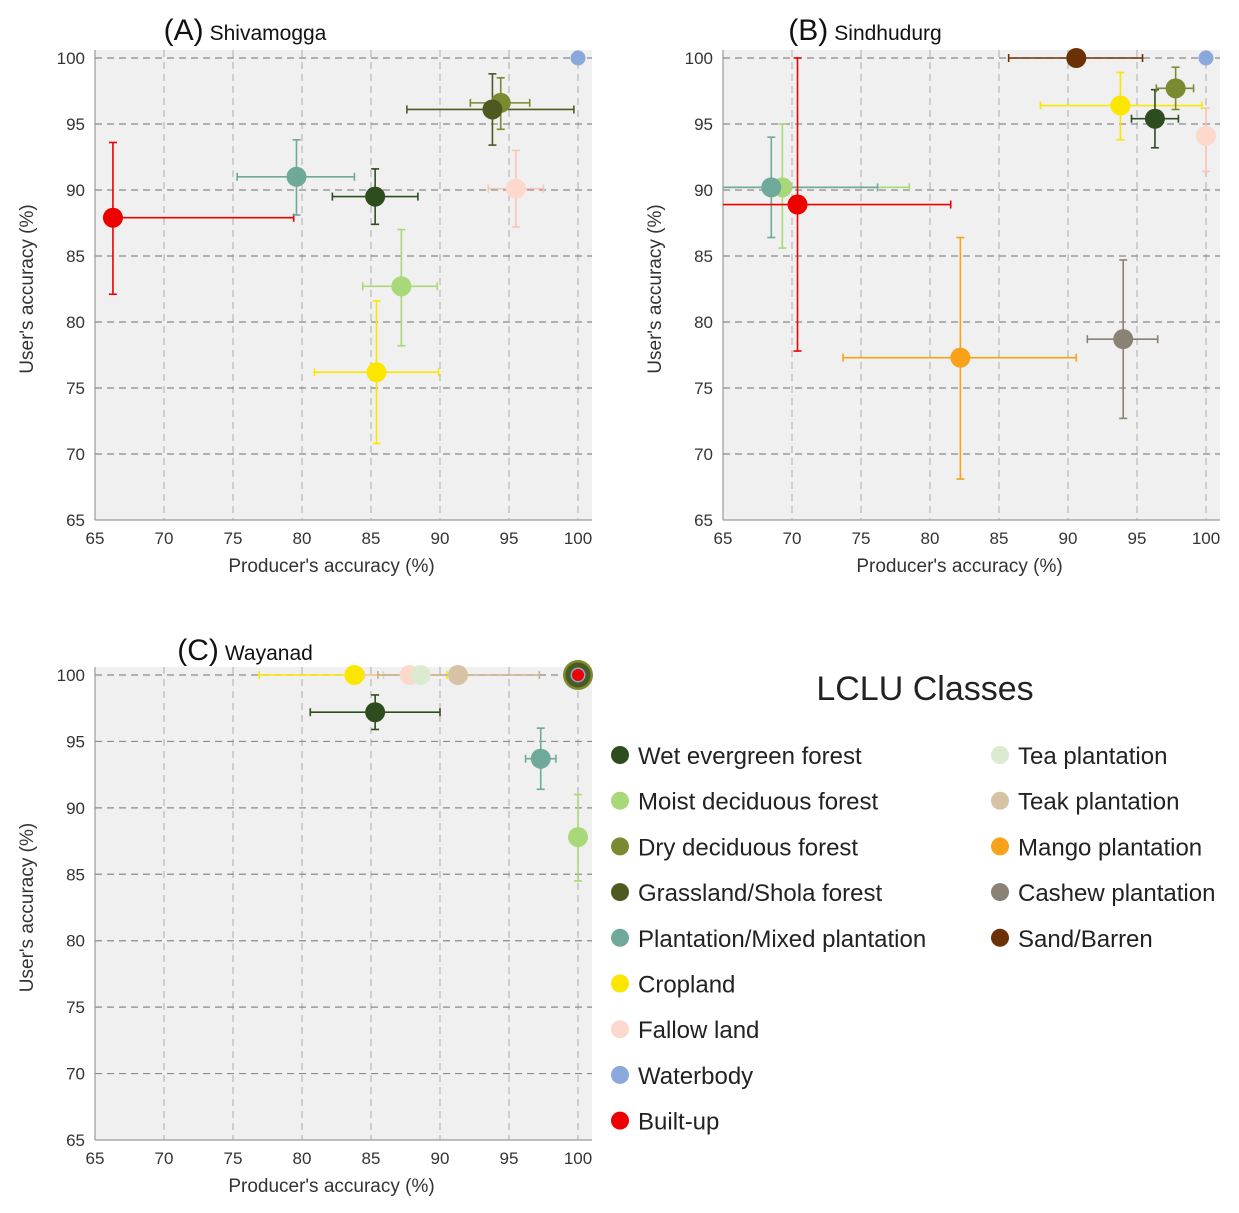 The height and width of the screenshot is (1213, 1239). I want to click on point-tea, so click(420, 675).